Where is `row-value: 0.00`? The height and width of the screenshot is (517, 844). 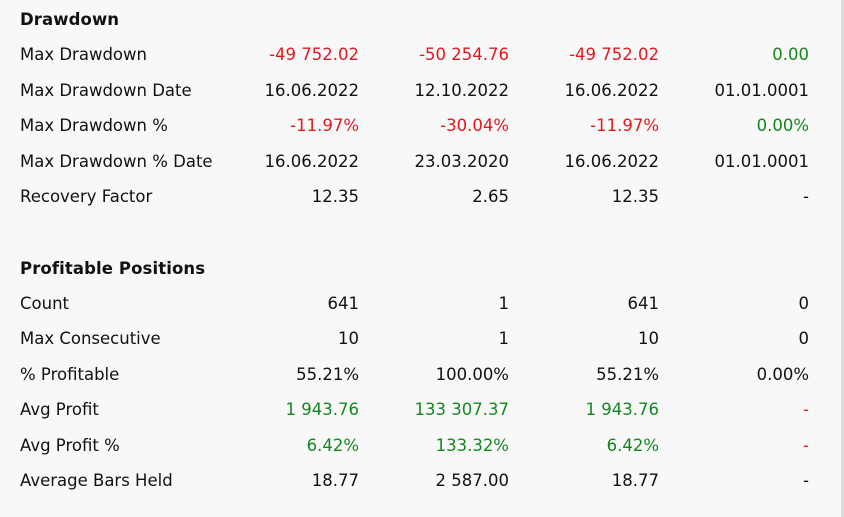 row-value: 0.00 is located at coordinates (790, 54).